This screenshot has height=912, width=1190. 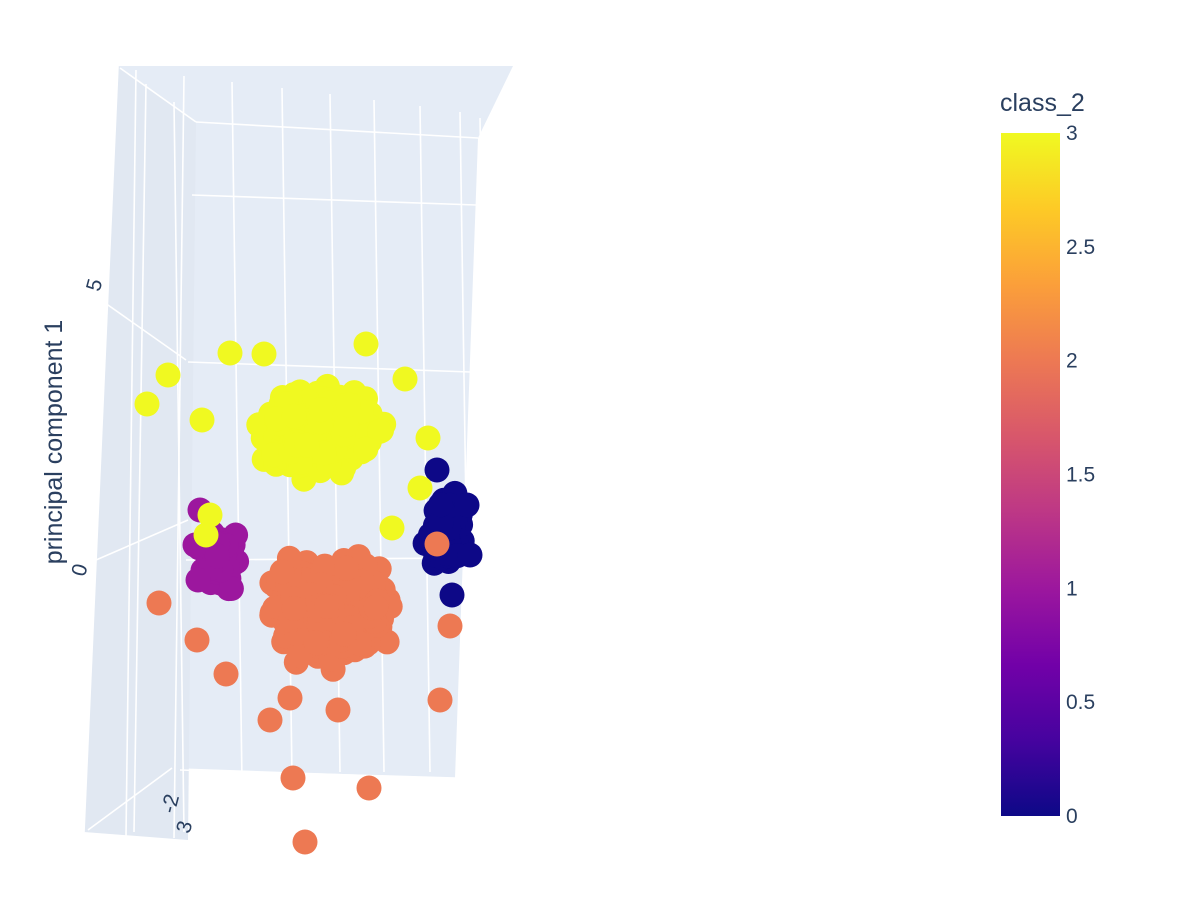 I want to click on colorbar-tick-label: 3, so click(x=1072, y=133).